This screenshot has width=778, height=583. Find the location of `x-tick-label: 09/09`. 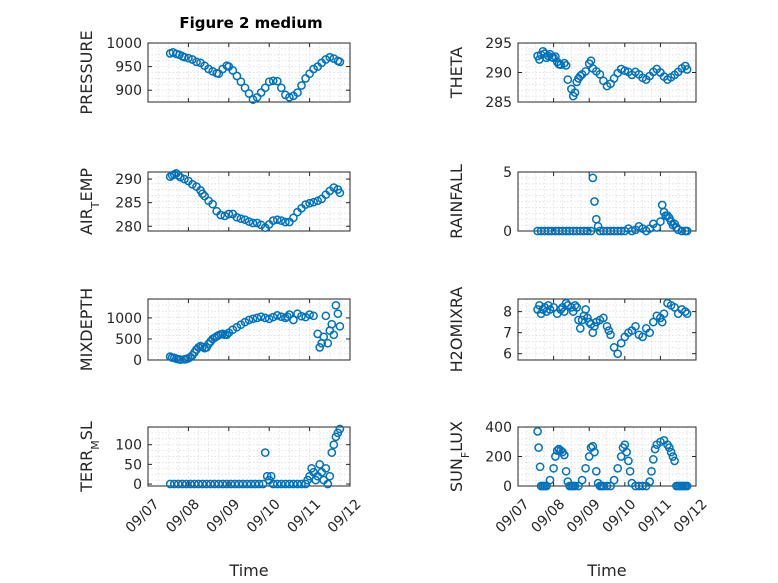

x-tick-label: 09/09 is located at coordinates (224, 516).